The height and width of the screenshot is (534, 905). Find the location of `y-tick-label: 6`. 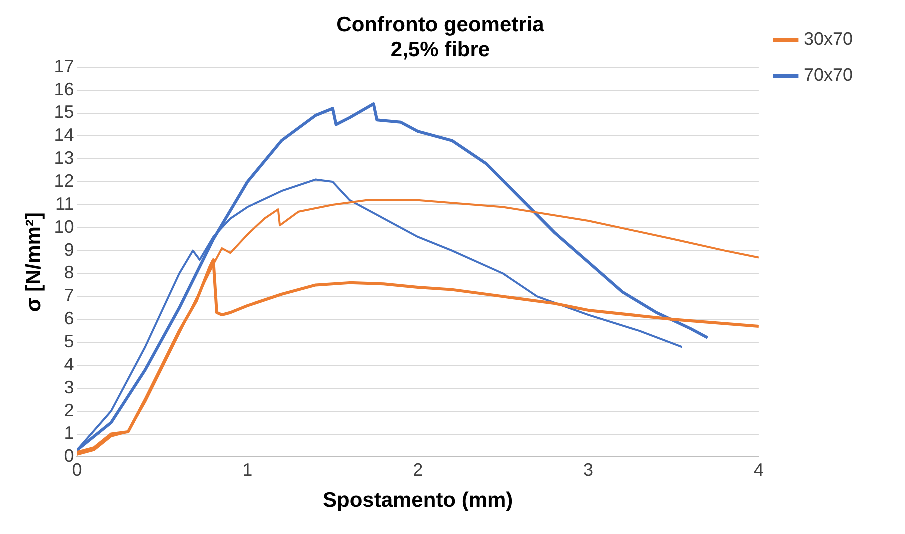

y-tick-label: 6 is located at coordinates (69, 318).